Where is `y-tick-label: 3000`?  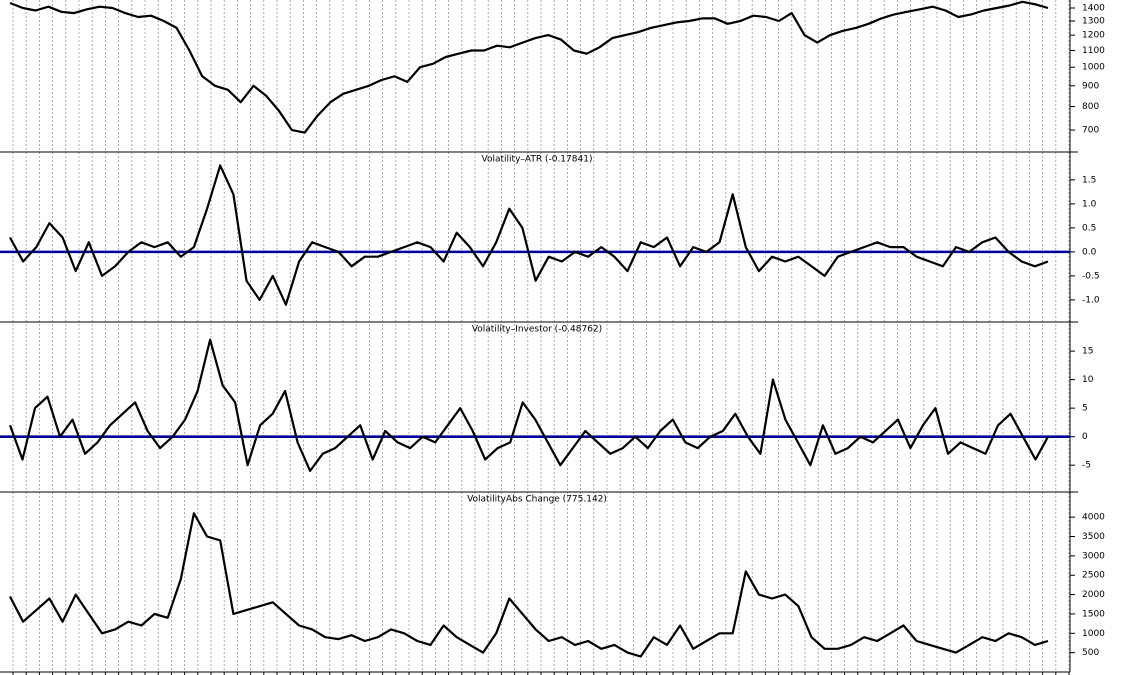
y-tick-label: 3000 is located at coordinates (1093, 556).